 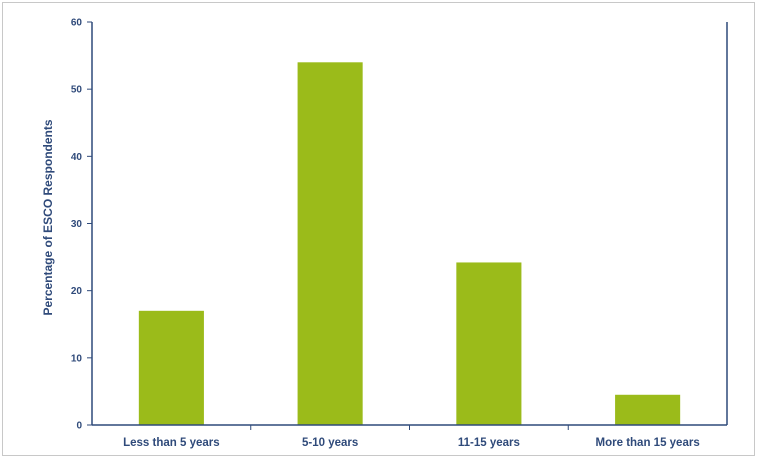 What do you see at coordinates (77, 291) in the screenshot?
I see `y-tick-label: 20` at bounding box center [77, 291].